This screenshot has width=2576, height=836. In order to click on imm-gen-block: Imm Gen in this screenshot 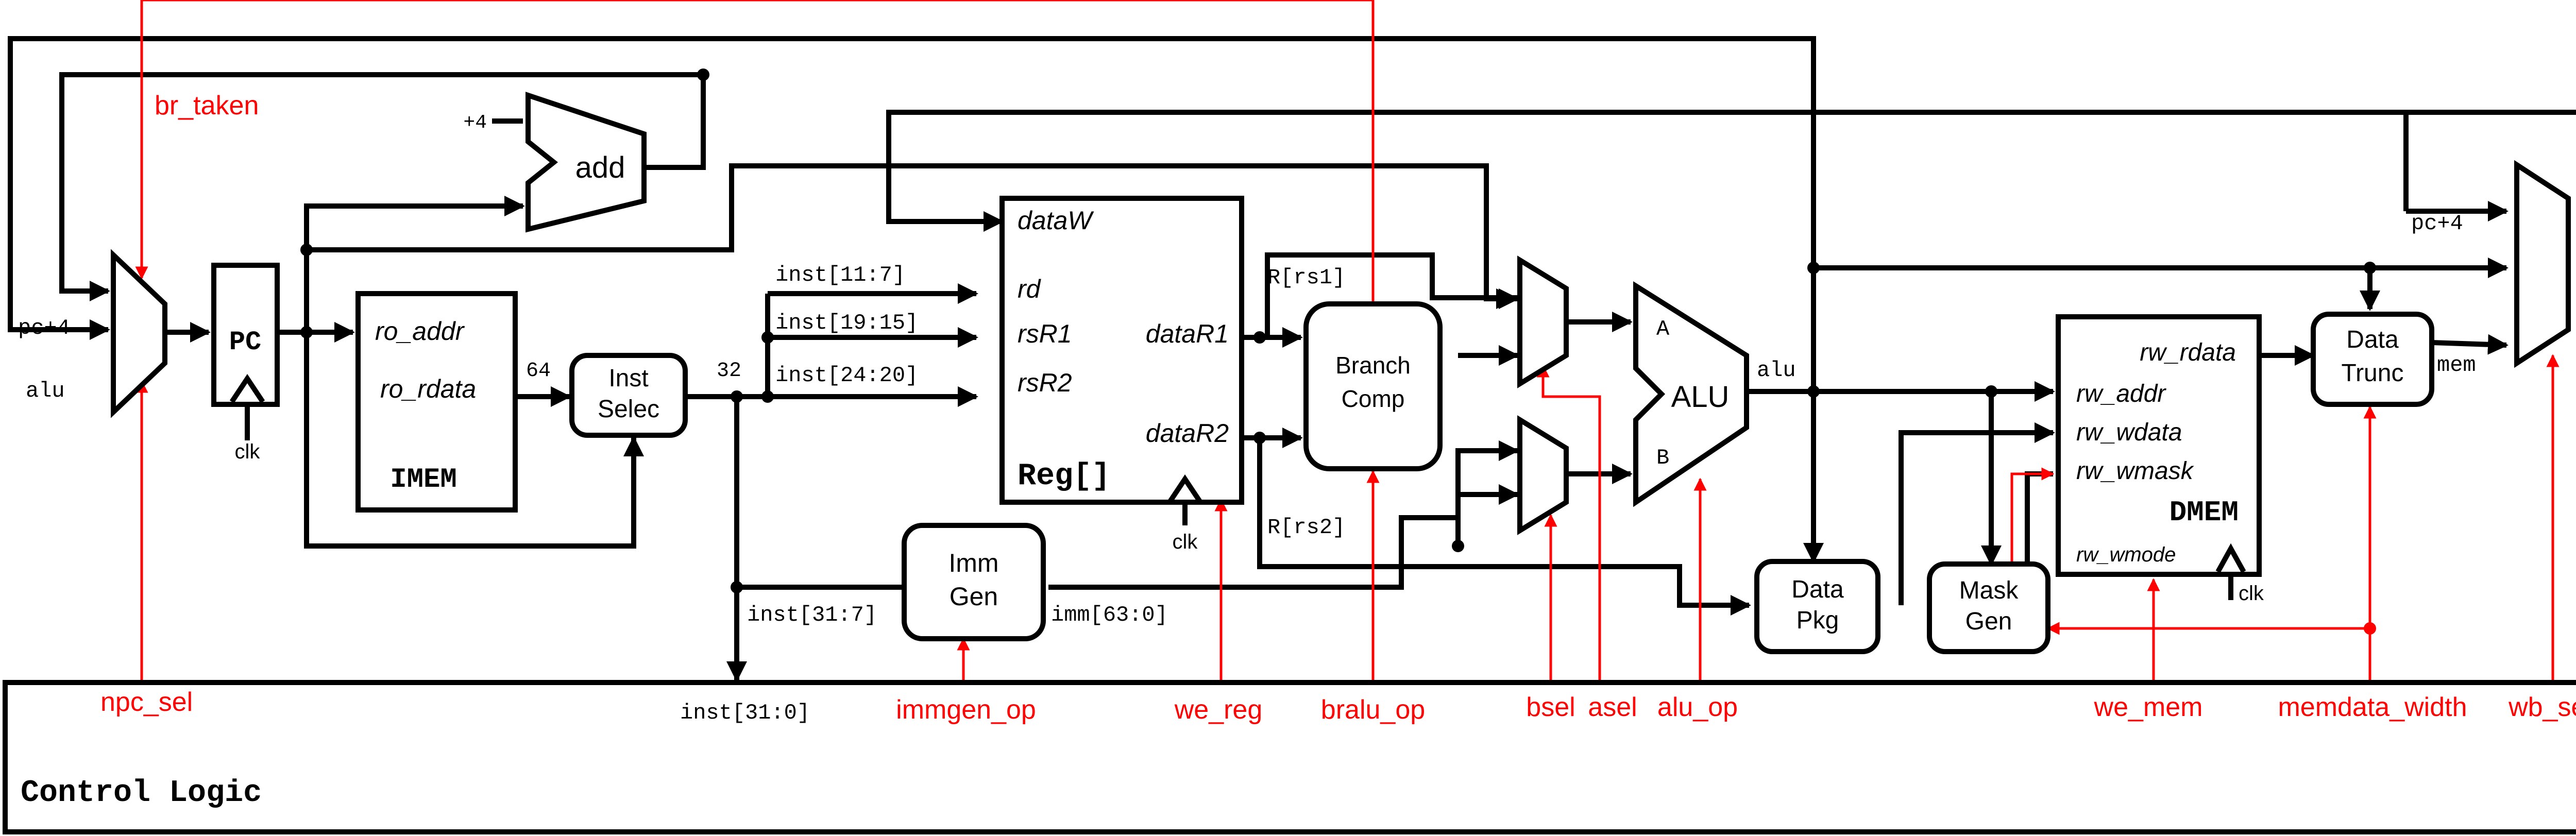, I will do `click(974, 582)`.